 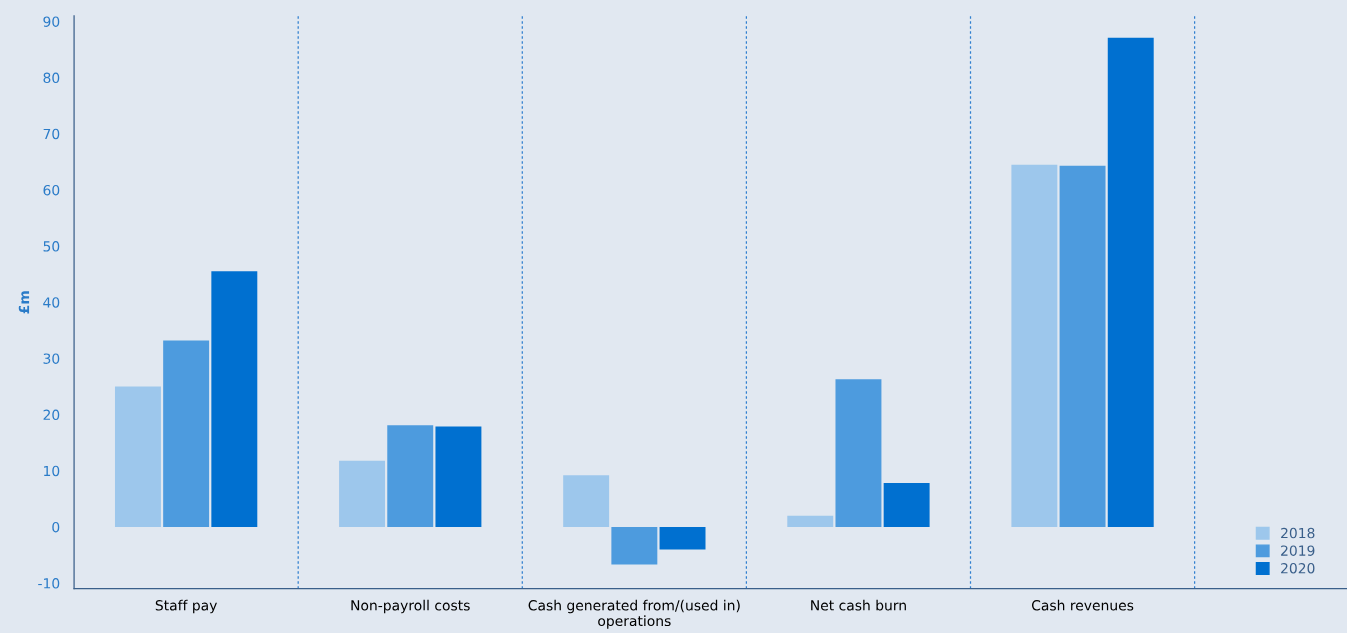 What do you see at coordinates (186, 606) in the screenshot?
I see `x-tick-label: Staff pay` at bounding box center [186, 606].